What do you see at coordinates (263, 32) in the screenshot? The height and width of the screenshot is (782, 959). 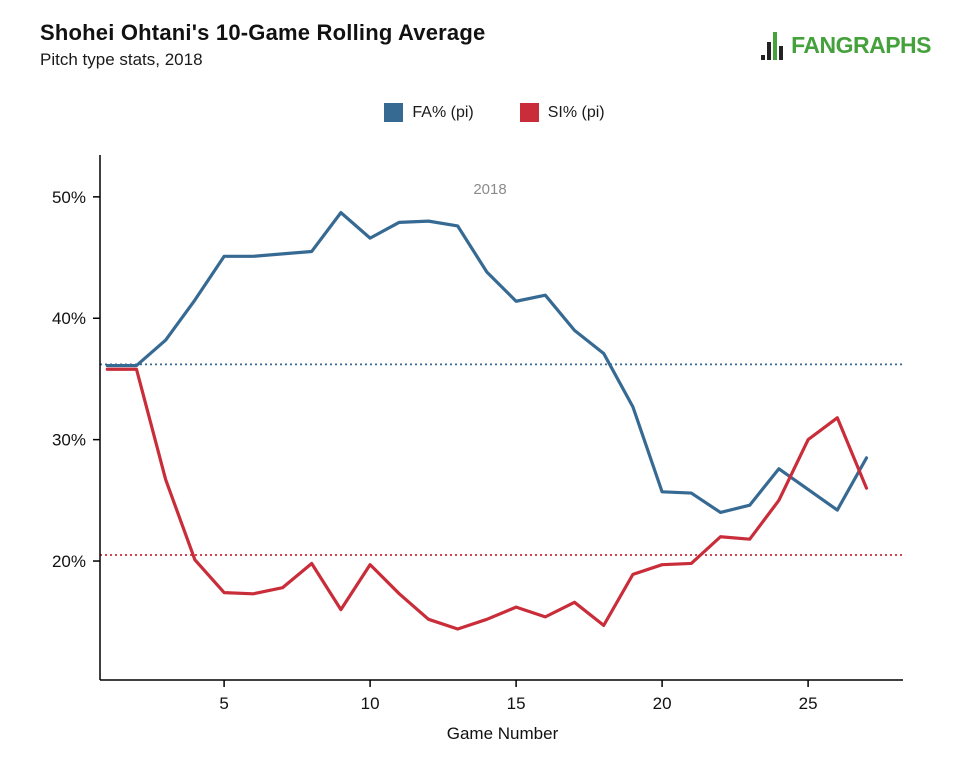 I see `chart-title: Shohei Ohtani's 10-Game Rolling Average` at bounding box center [263, 32].